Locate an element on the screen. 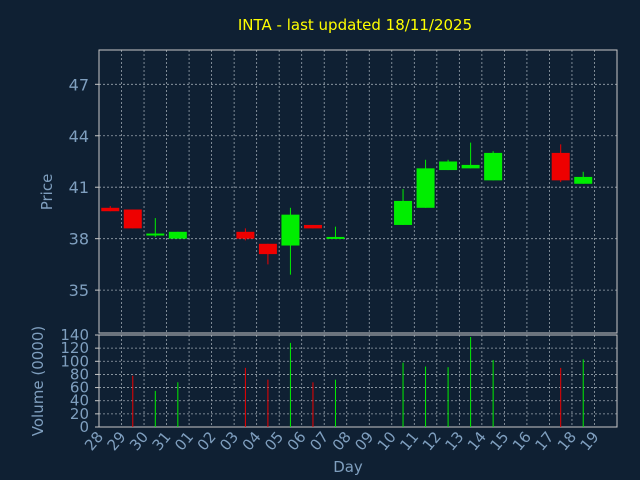 The height and width of the screenshot is (480, 640). volume-tick-label: 0 is located at coordinates (84, 427).